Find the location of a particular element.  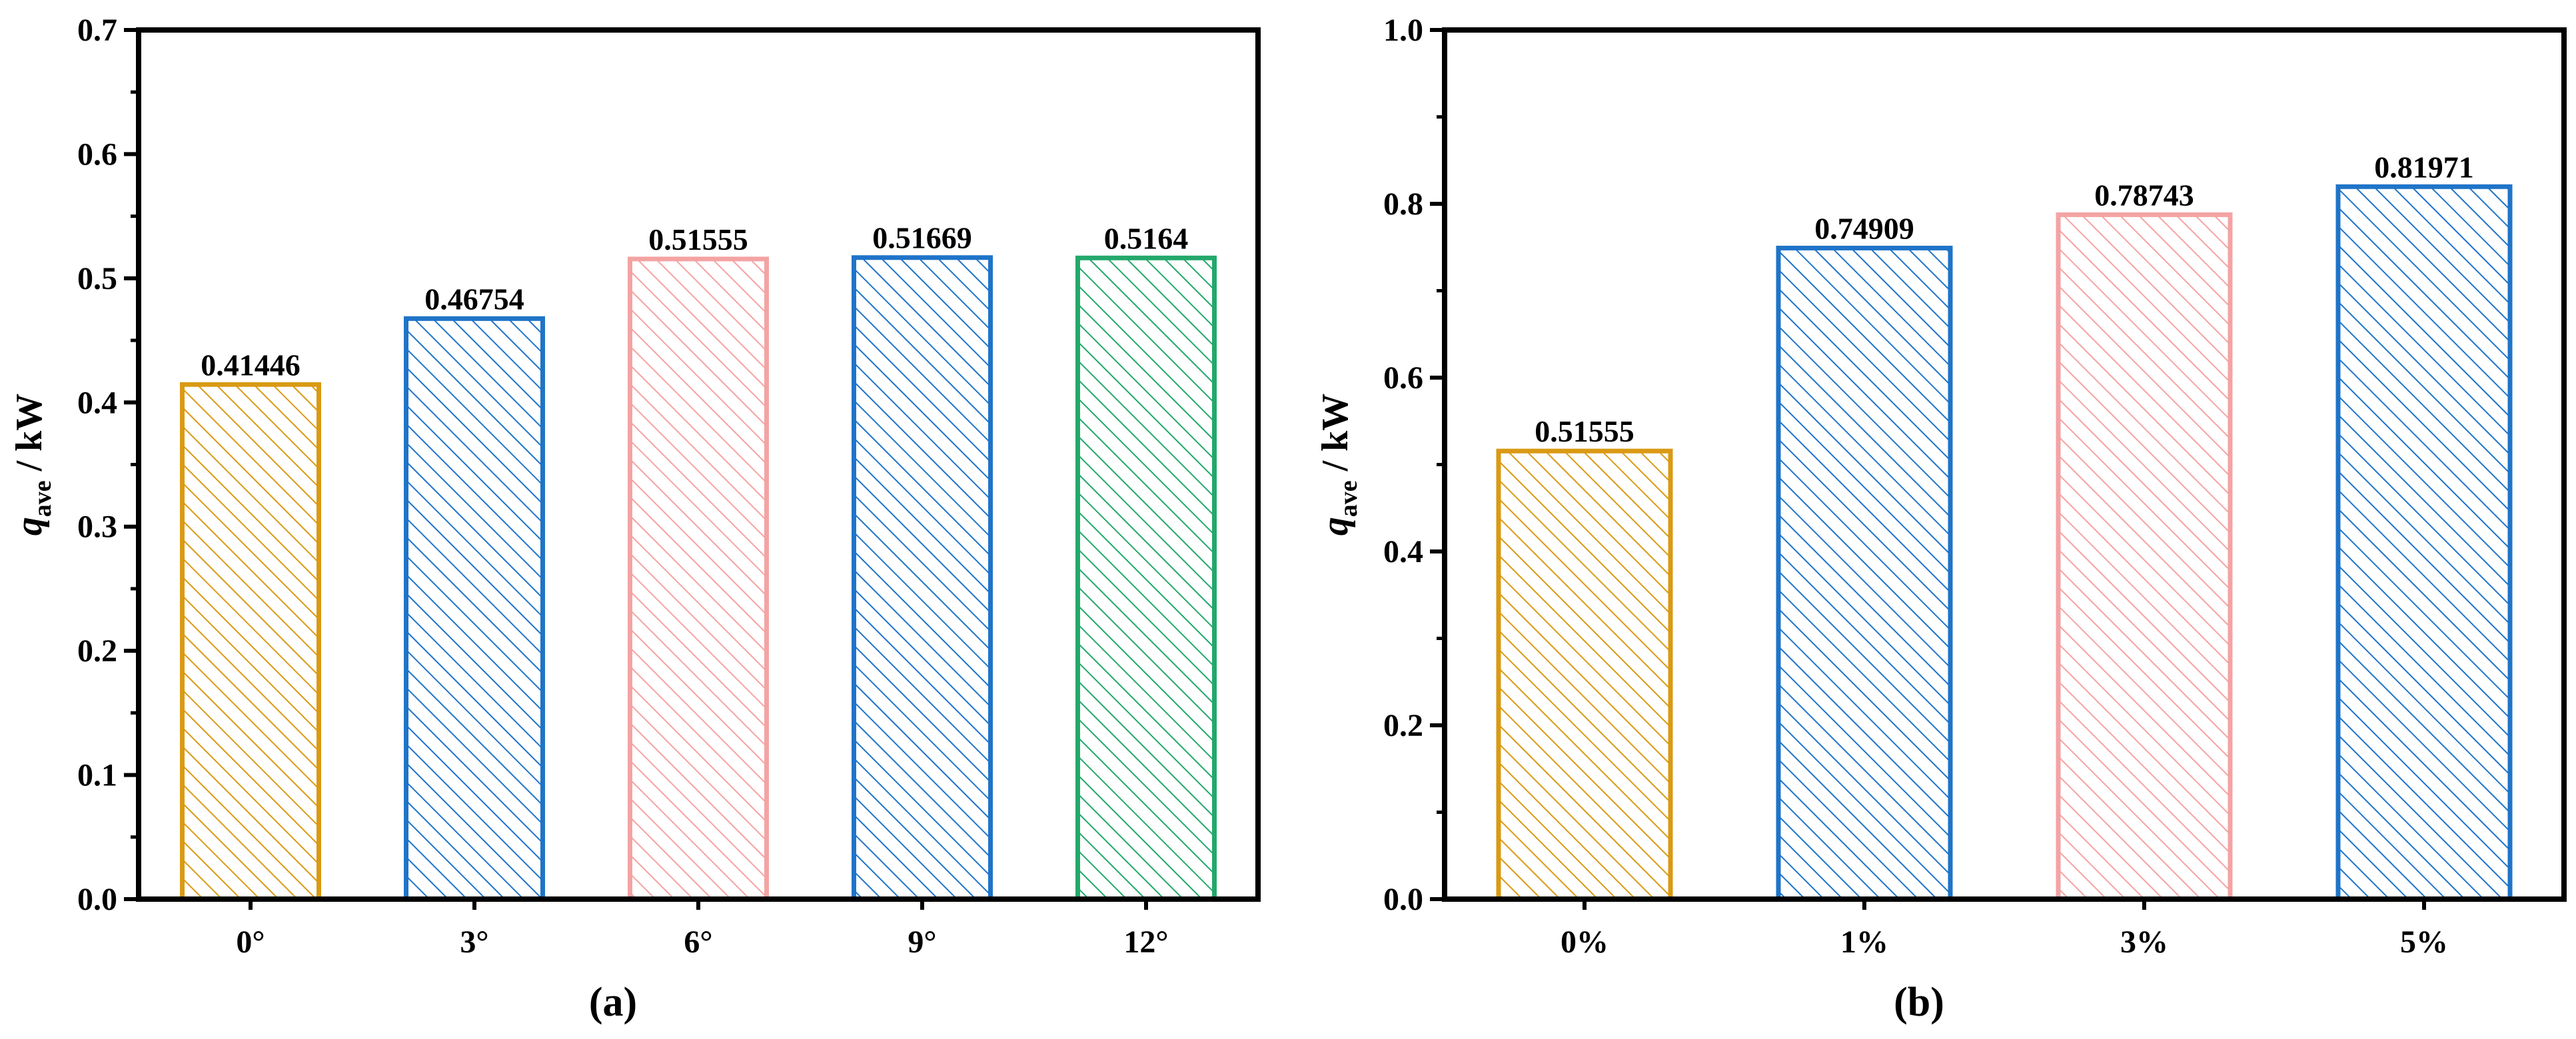

panel-b-y-tick-label-5: 1.0 is located at coordinates (1403, 30).